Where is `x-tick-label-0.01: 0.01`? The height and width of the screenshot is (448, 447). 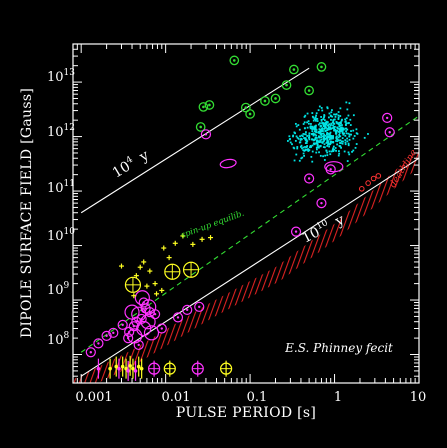 x-tick-label-0.01: 0.01 is located at coordinates (176, 397).